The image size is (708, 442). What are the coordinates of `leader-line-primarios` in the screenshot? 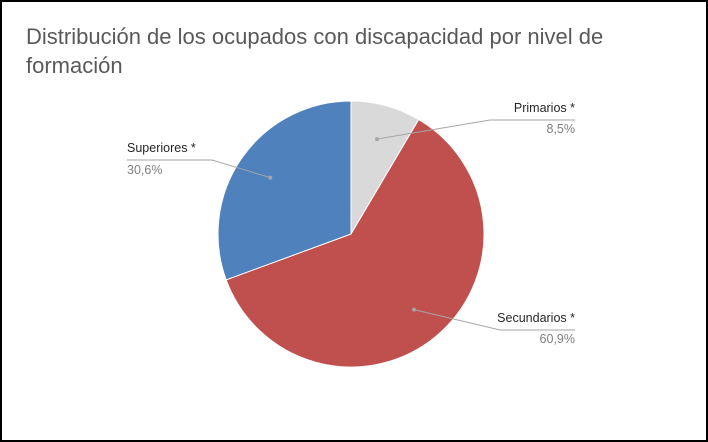 It's located at (475, 129).